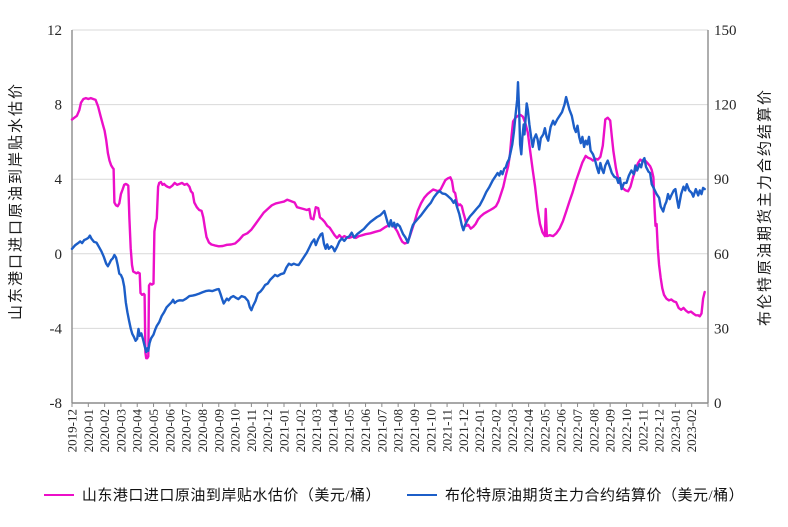 This screenshot has height=527, width=788. I want to click on x-tick-label: 2020-06, so click(169, 431).